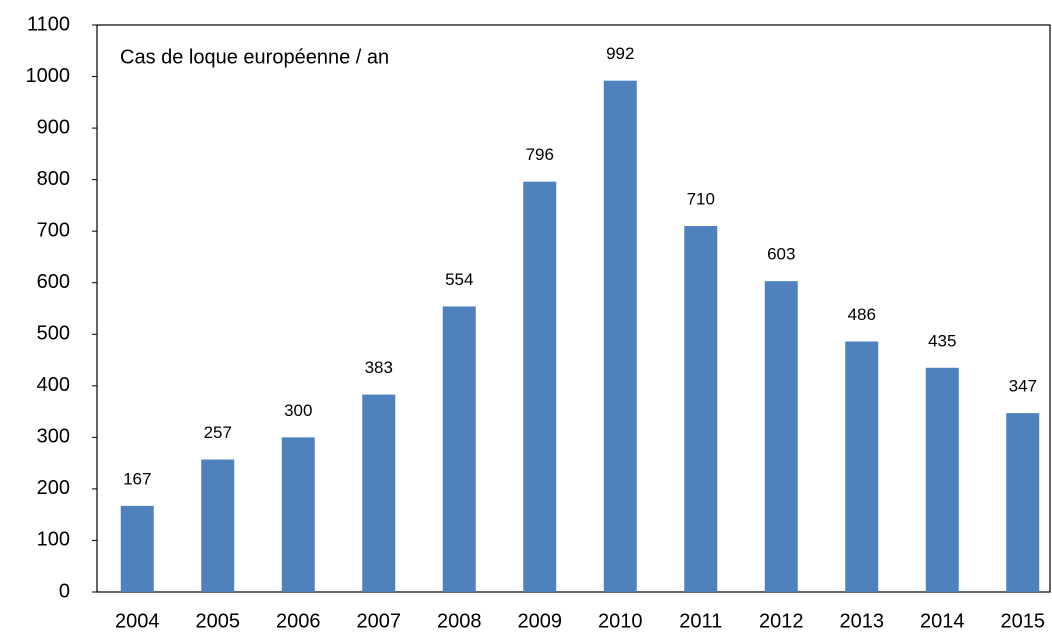 Image resolution: width=1052 pixels, height=635 pixels. What do you see at coordinates (137, 478) in the screenshot?
I see `value-label: 167` at bounding box center [137, 478].